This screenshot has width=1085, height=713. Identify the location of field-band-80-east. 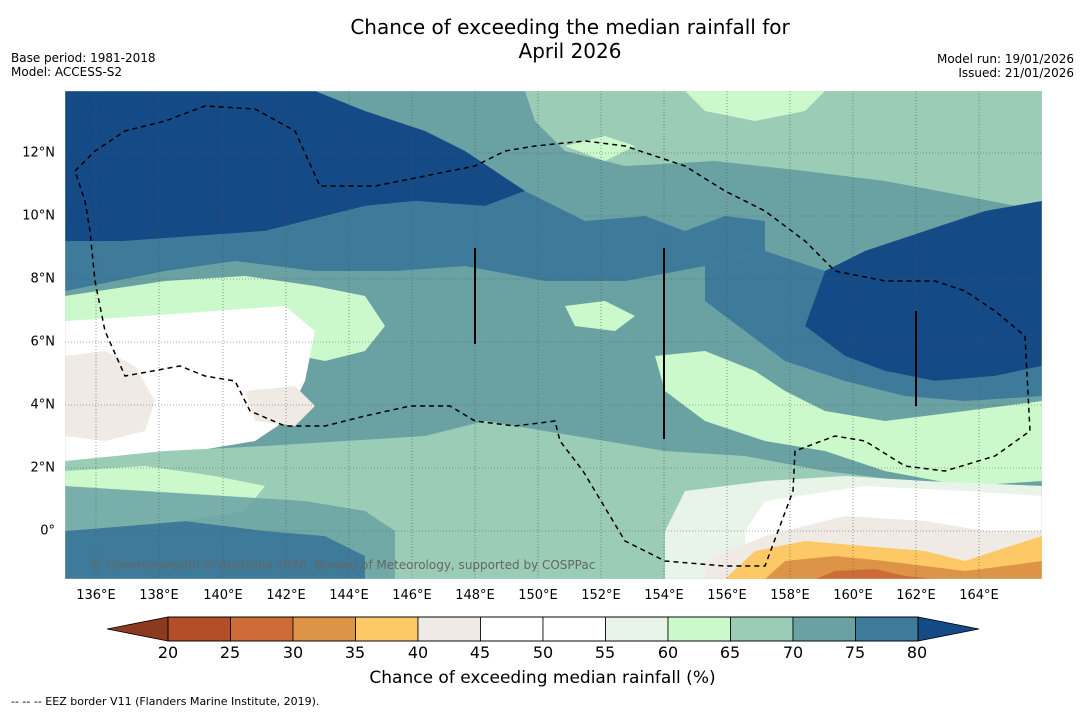
(923, 291).